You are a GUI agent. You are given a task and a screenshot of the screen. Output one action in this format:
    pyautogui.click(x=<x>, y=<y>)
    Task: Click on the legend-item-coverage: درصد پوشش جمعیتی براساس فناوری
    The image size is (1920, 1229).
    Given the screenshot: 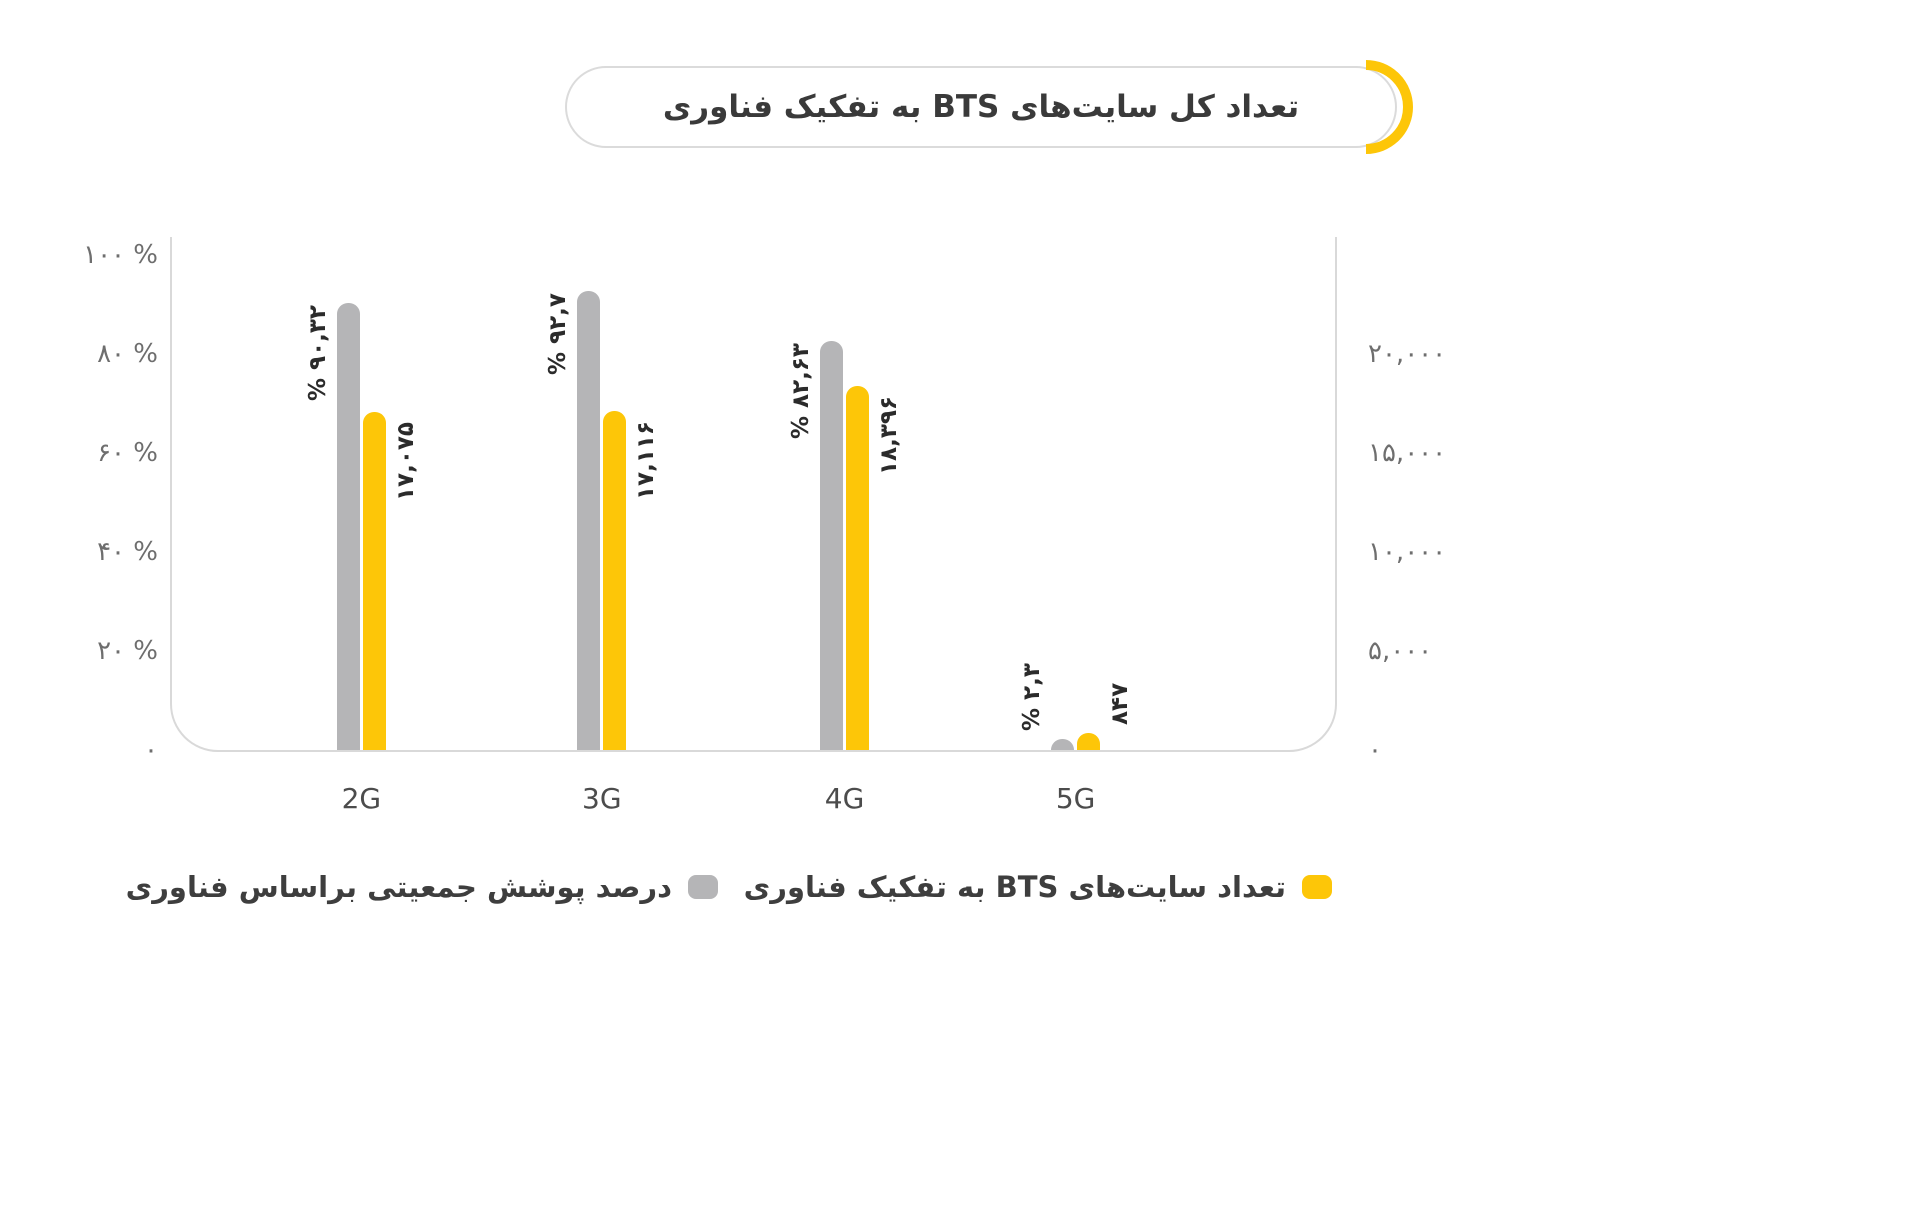 What is the action you would take?
    pyautogui.click(x=422, y=887)
    